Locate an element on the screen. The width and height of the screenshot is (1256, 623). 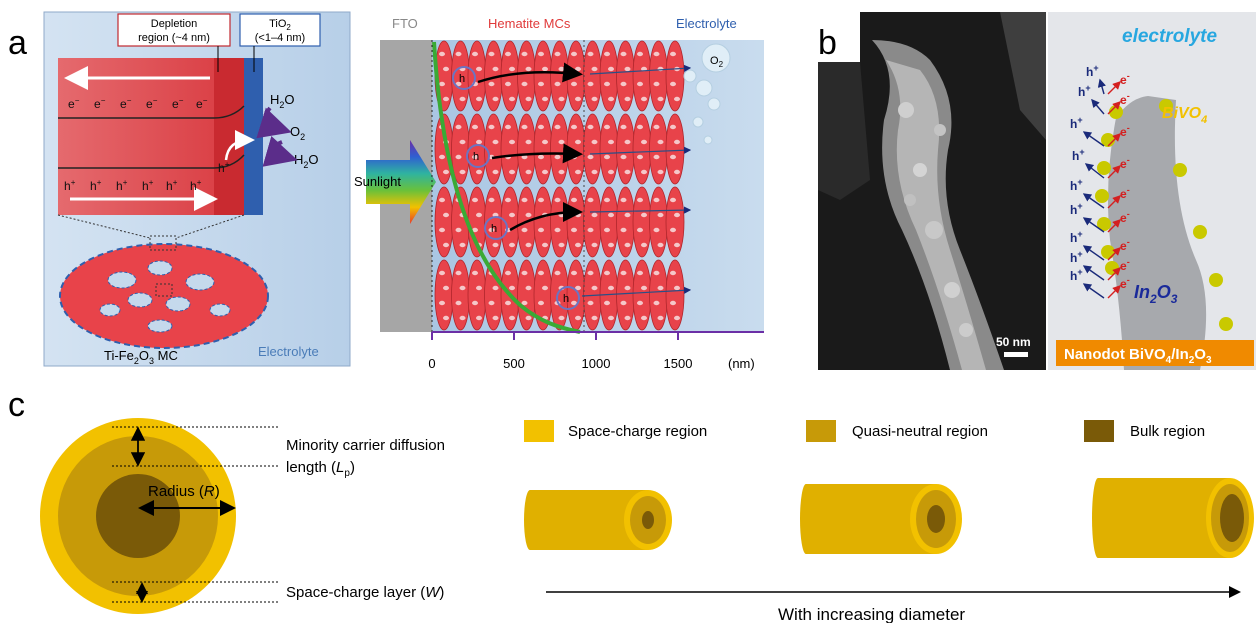
scale-bar-label: 50 nm is located at coordinates (1013, 342).